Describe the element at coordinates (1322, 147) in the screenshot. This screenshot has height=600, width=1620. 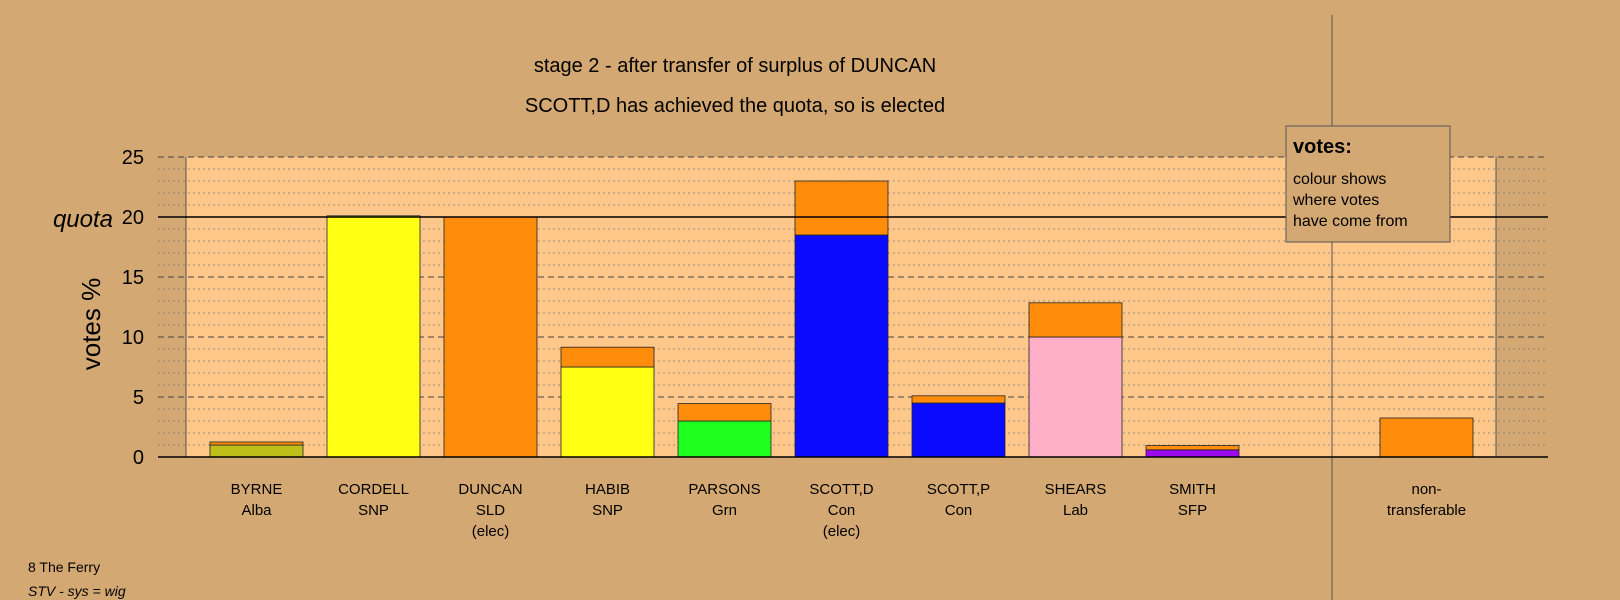
I see `legend-title: votes:` at that location.